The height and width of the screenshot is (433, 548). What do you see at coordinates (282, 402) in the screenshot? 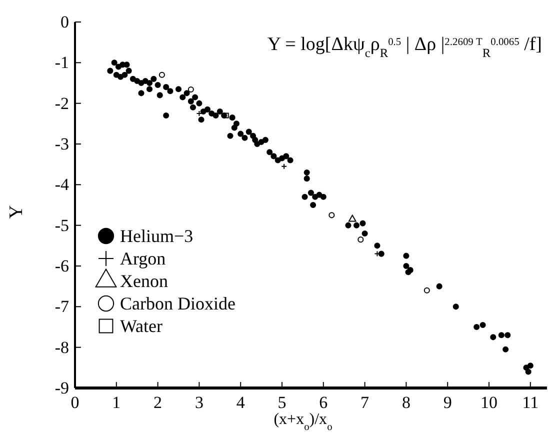
I see `x-tick-label: 5` at bounding box center [282, 402].